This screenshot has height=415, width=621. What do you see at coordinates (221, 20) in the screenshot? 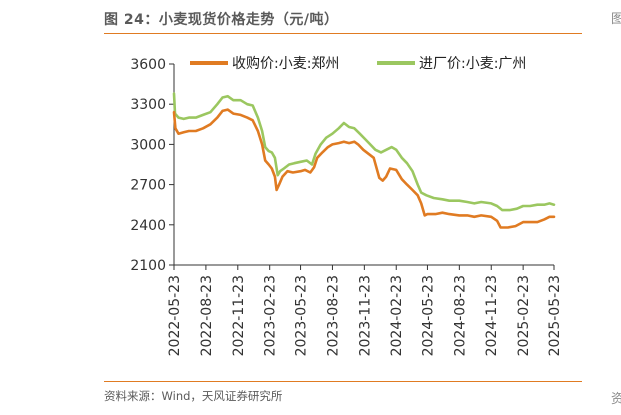
I see `figure-title: 图 24：小麦现货价格走势（元/吨）` at bounding box center [221, 20].